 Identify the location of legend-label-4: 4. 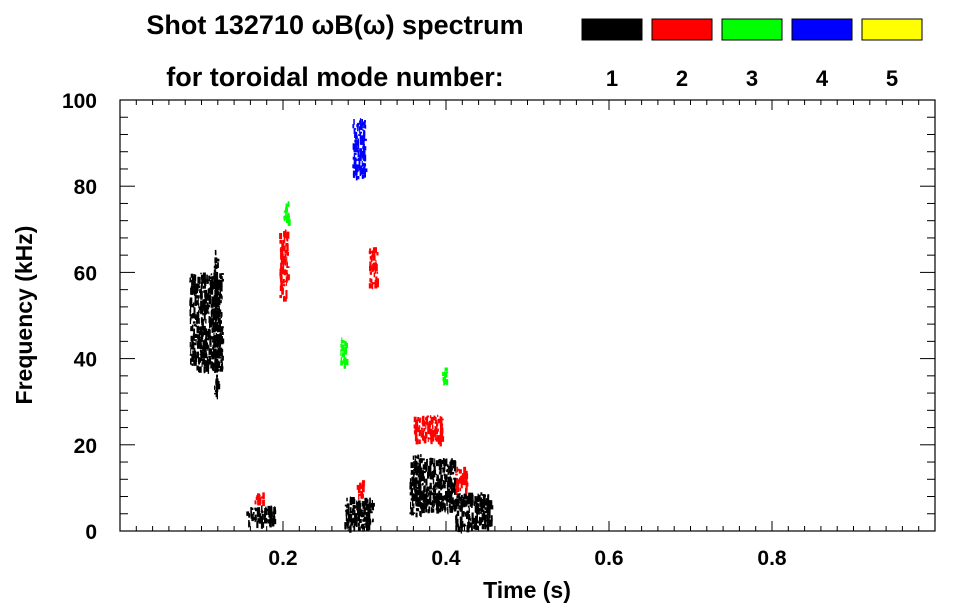
(822, 78).